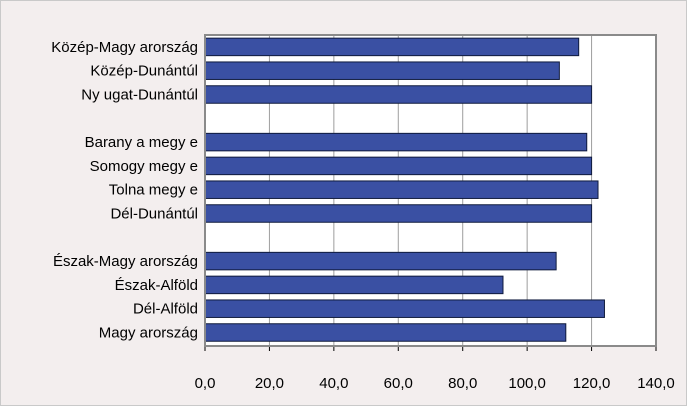 The image size is (687, 406). Describe the element at coordinates (144, 71) in the screenshot. I see `category-label: Közép-Dunántúl` at that location.